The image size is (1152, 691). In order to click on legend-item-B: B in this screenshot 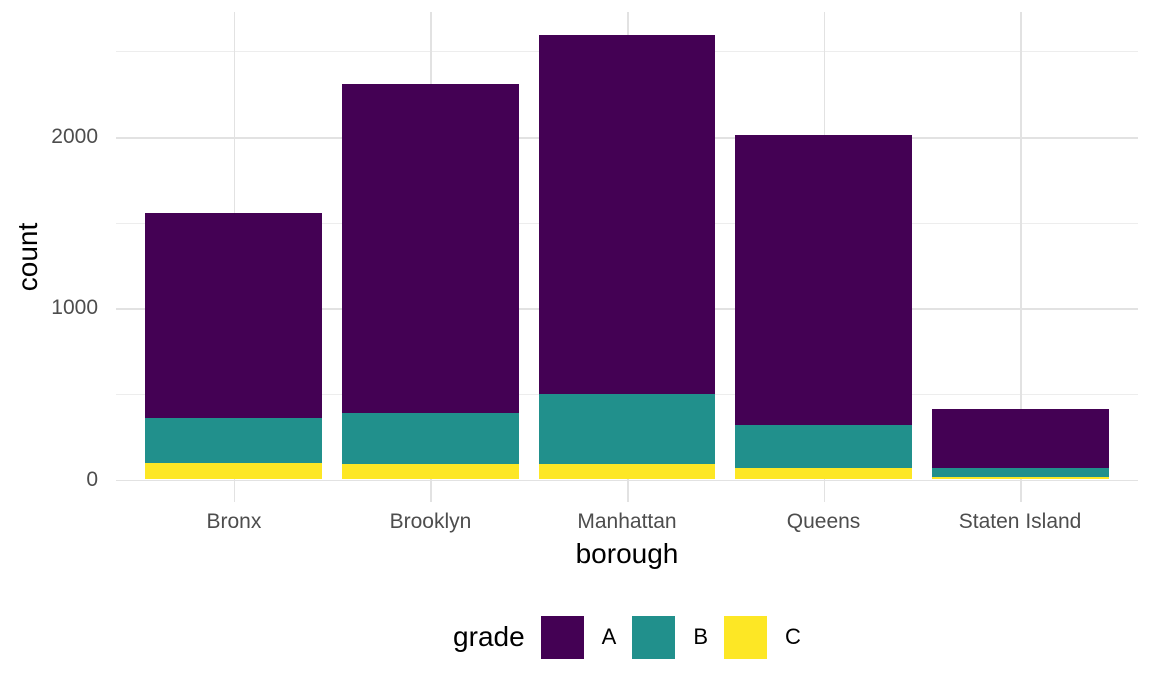, I will do `click(670, 637)`.